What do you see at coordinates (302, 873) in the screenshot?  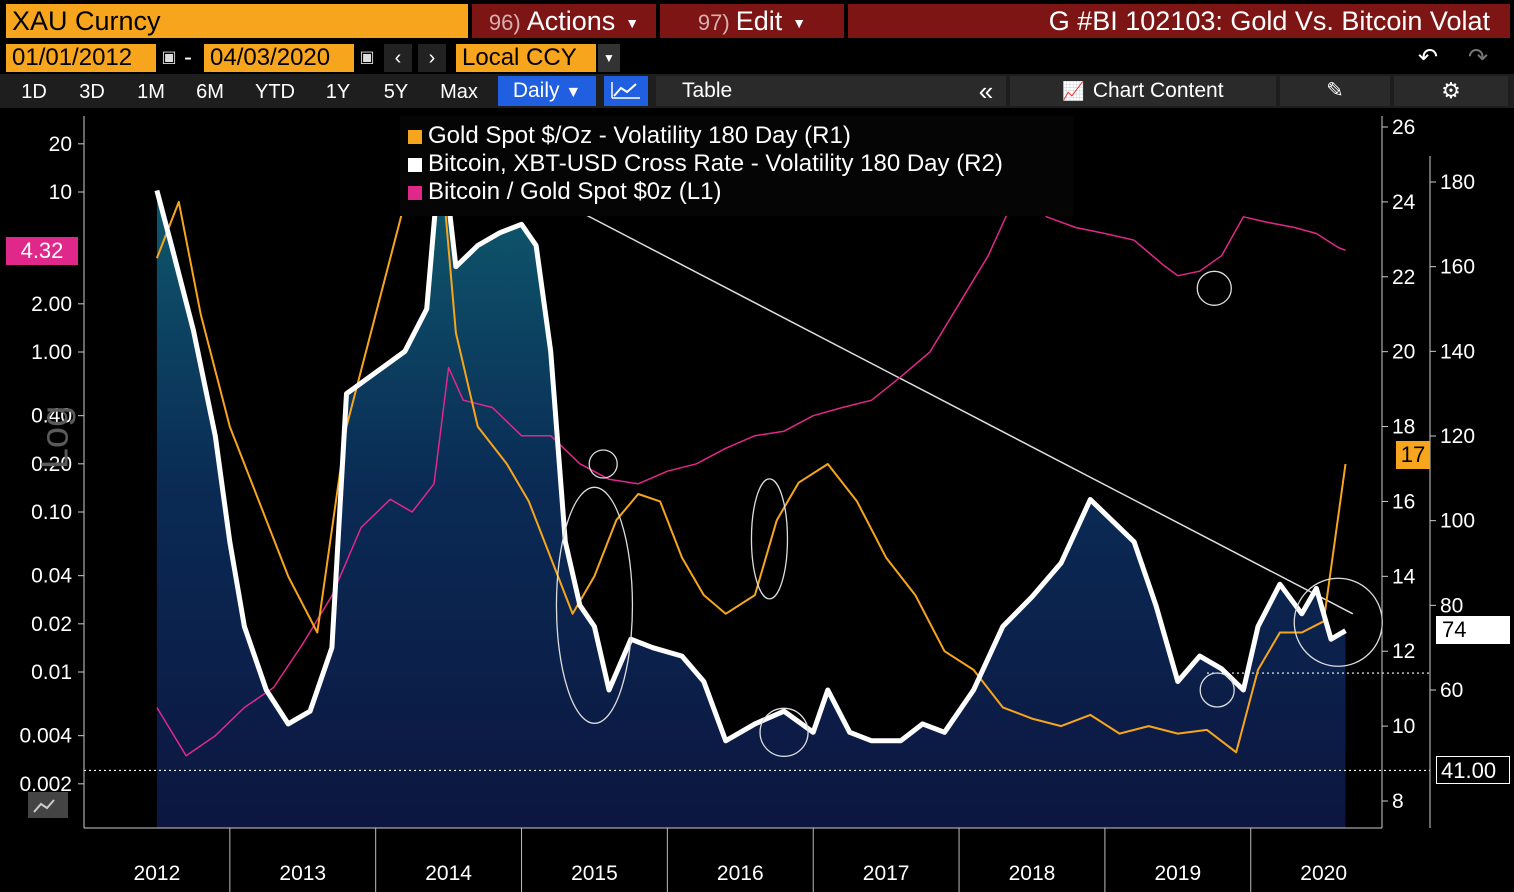 I see `x-tick-label: 2013` at bounding box center [302, 873].